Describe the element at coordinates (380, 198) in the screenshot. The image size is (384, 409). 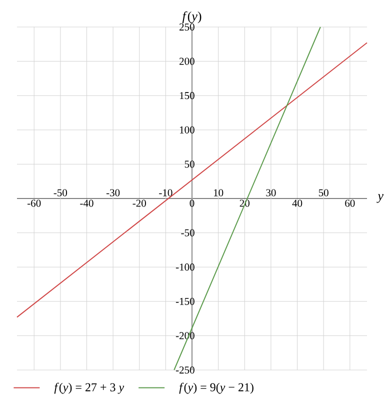
I see `x-axis-title: y` at that location.